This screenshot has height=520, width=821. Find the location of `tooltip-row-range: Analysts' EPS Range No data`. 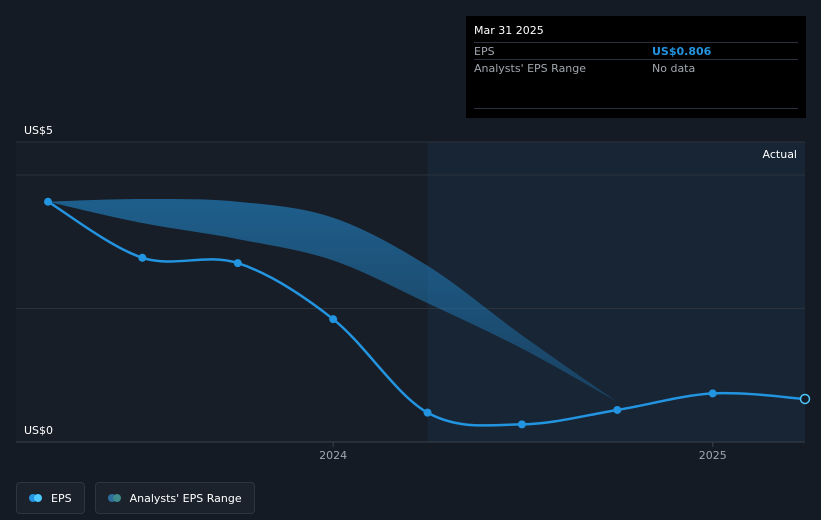

tooltip-row-range: Analysts' EPS Range No data is located at coordinates (636, 67).